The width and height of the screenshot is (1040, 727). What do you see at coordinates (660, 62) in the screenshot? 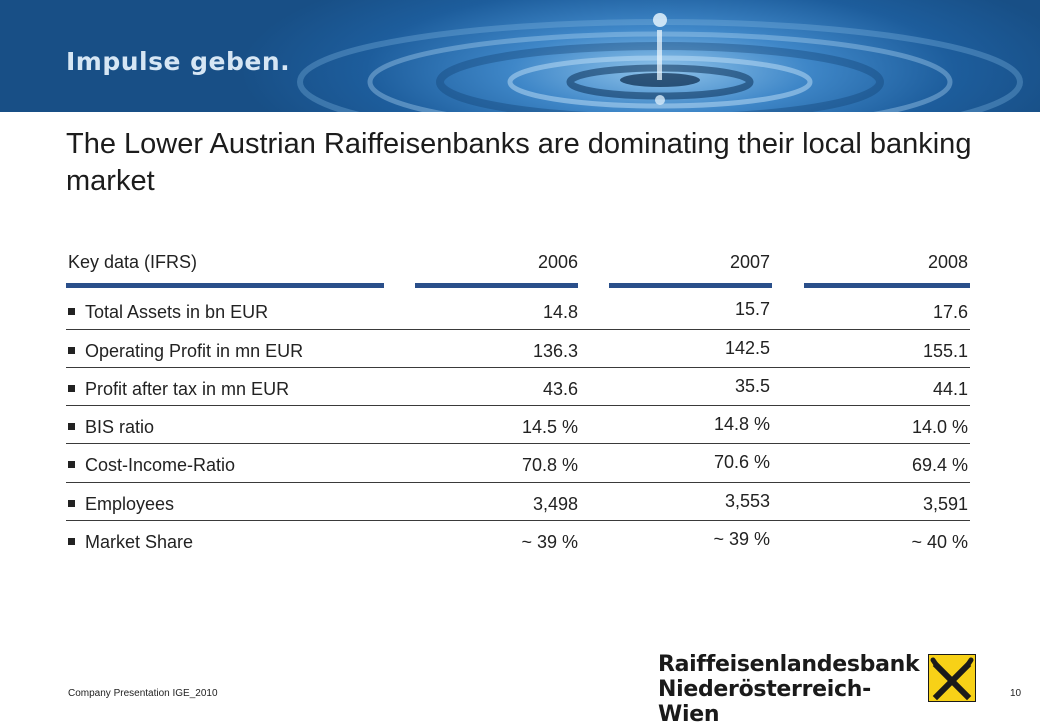
I see `water-ripple-image` at bounding box center [660, 62].